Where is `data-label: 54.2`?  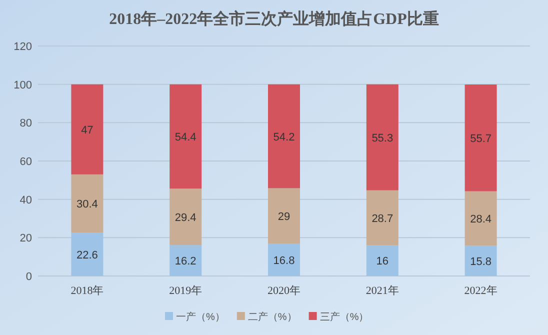 data-label: 54.2 is located at coordinates (284, 137).